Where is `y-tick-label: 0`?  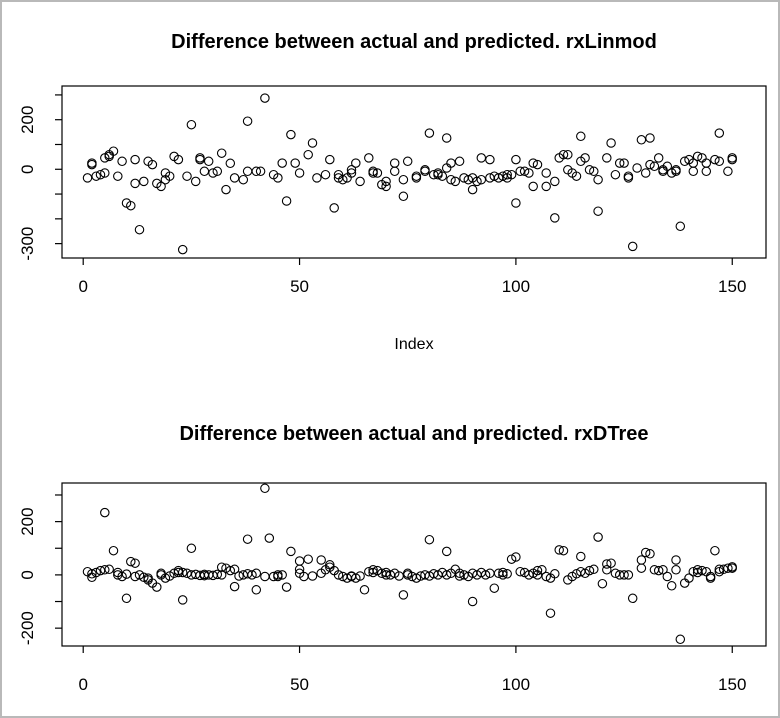
y-tick-label: 0 is located at coordinates (27, 574).